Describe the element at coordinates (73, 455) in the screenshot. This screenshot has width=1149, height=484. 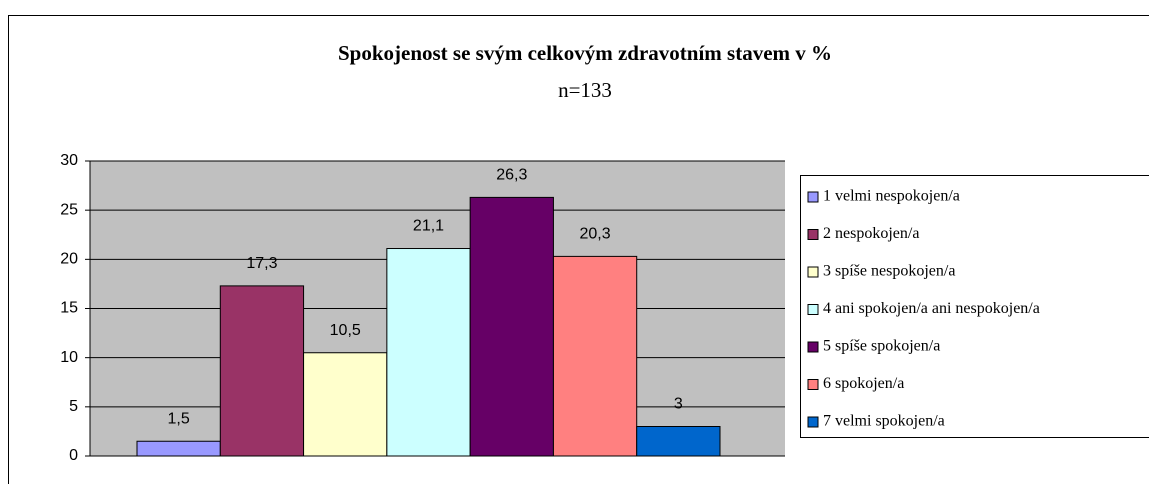
I see `y-tick-label: 0` at that location.